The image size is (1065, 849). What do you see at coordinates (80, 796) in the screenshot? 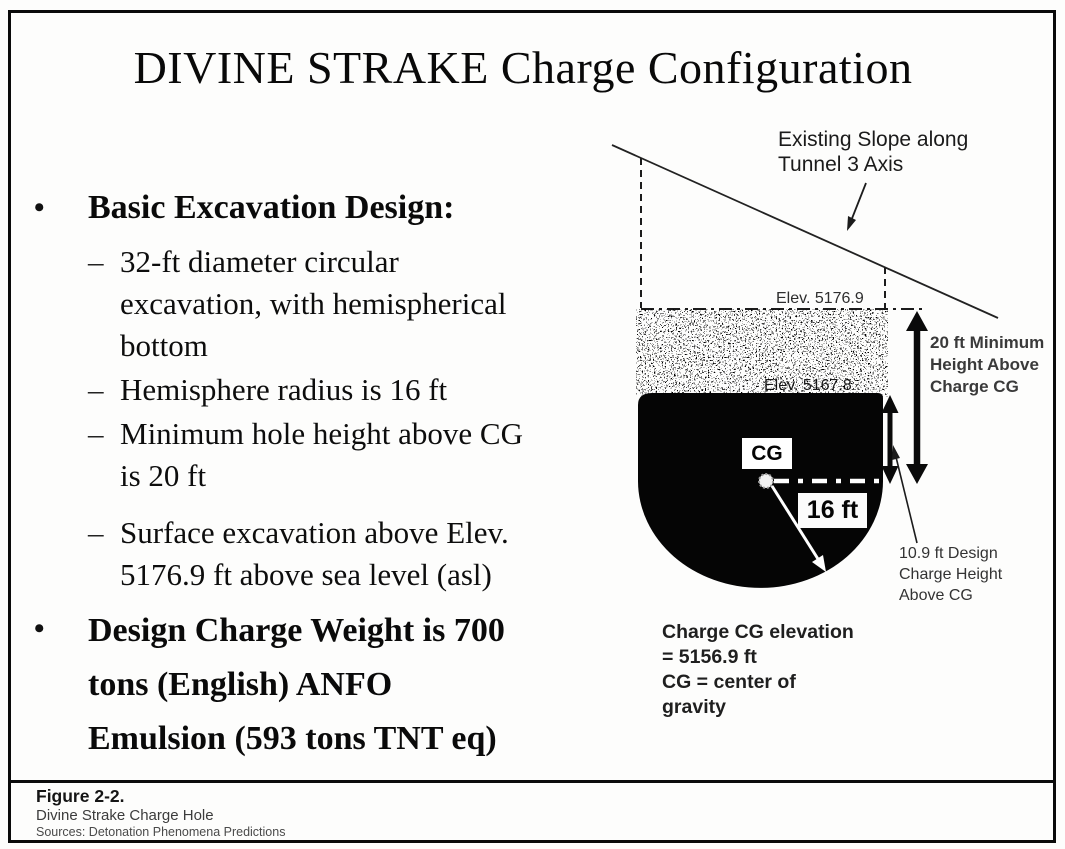
I see `figure-number: Figure 2-2.` at bounding box center [80, 796].